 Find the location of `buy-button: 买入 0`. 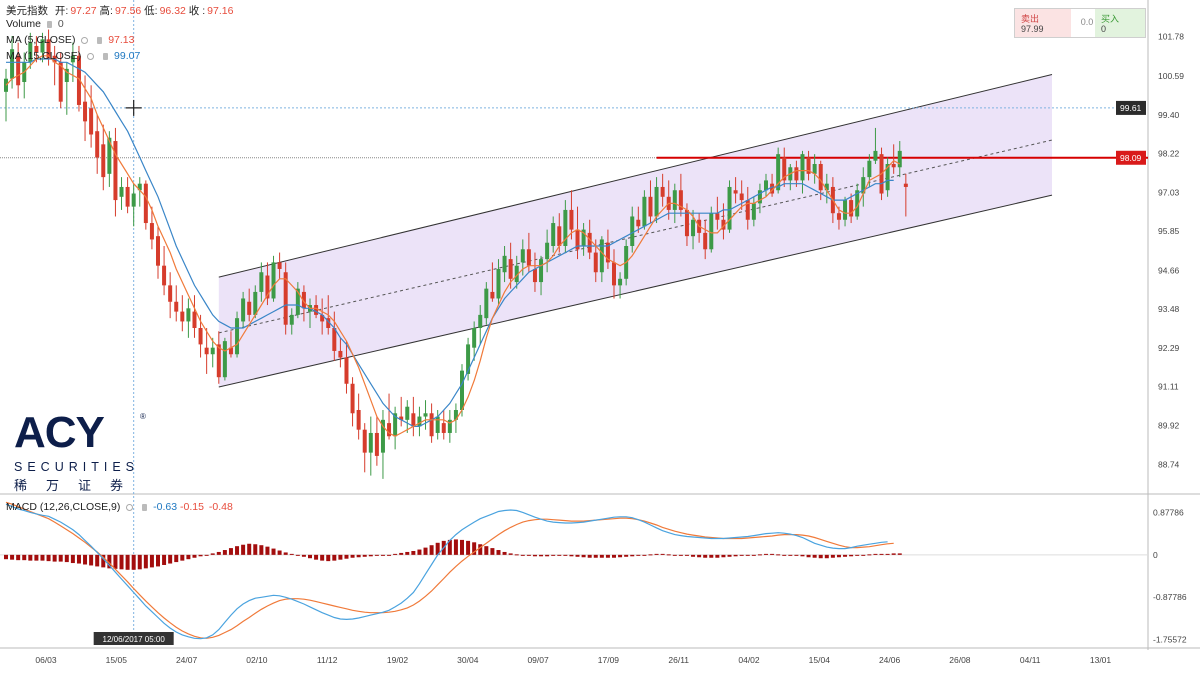

buy-button: 买入 0 is located at coordinates (1120, 23).